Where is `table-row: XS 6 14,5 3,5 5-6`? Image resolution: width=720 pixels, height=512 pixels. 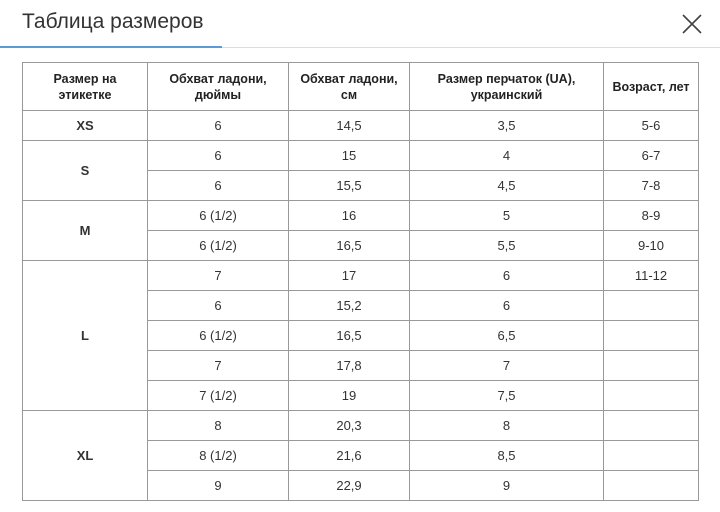 table-row: XS 6 14,5 3,5 5-6 is located at coordinates (360, 125).